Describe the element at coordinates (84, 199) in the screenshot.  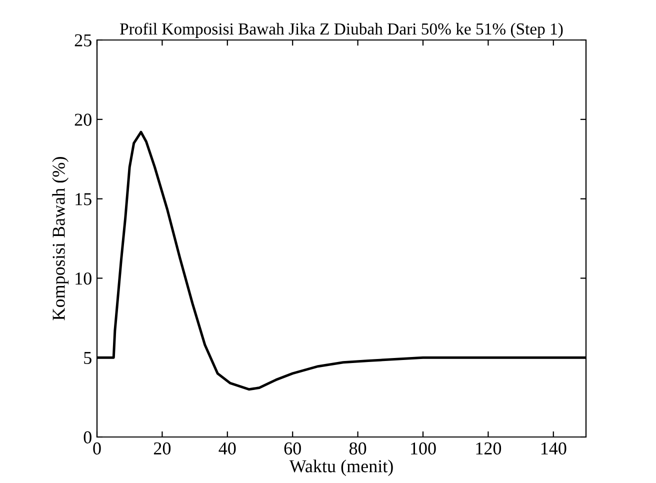
I see `y-tick-label: 15` at that location.